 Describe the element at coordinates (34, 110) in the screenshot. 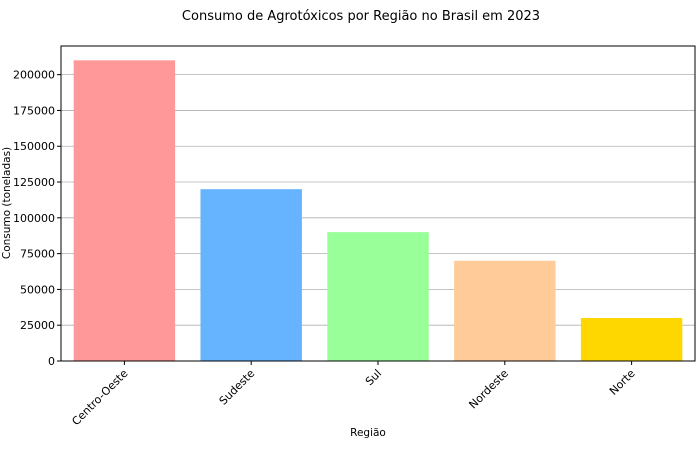

I see `y-tick-label: 175000` at that location.